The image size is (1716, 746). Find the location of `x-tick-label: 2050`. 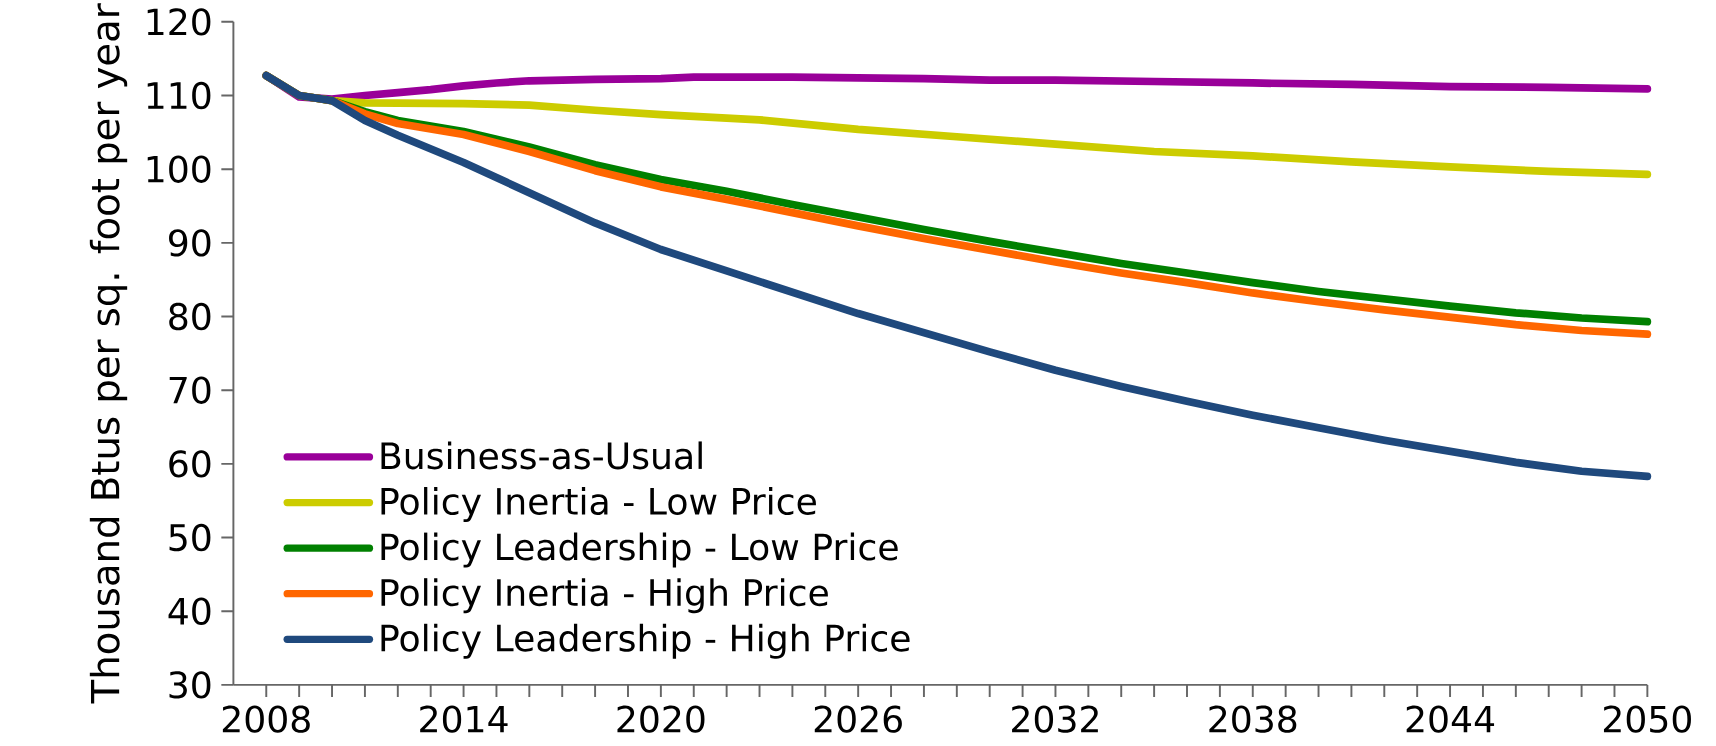

x-tick-label: 2050 is located at coordinates (1647, 719).